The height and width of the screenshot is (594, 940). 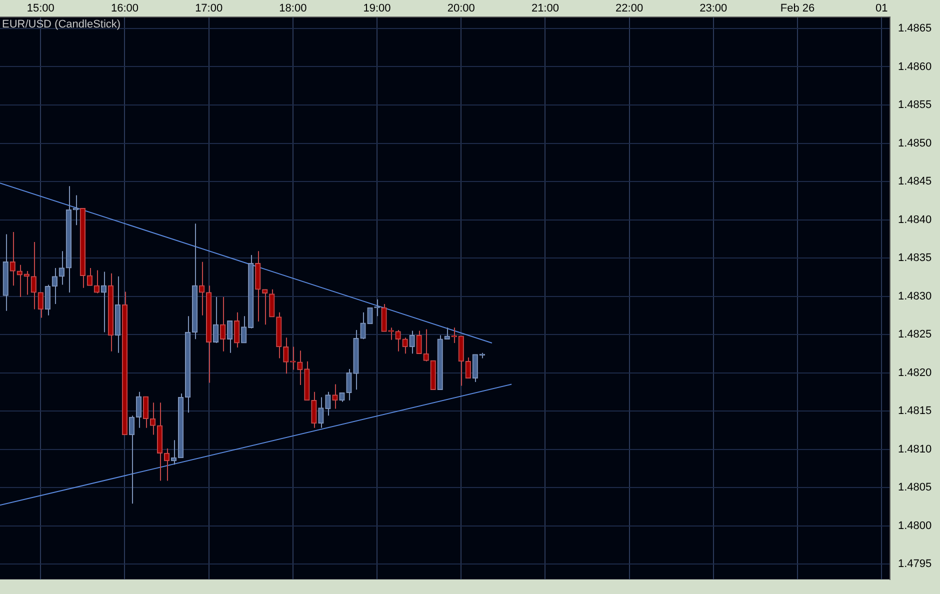 What do you see at coordinates (915, 143) in the screenshot?
I see `y-tick-label: 1.4850` at bounding box center [915, 143].